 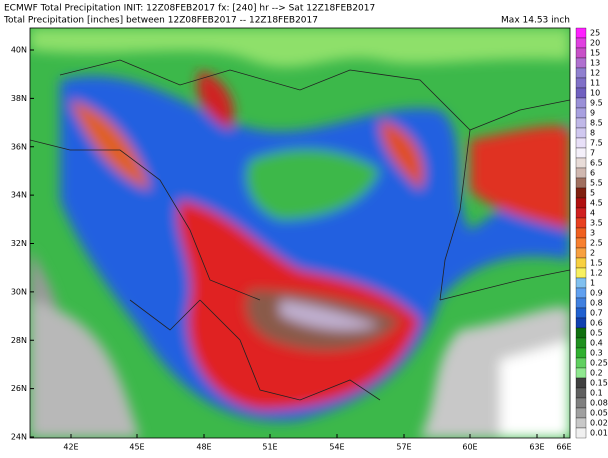 I want to click on colorbar-label: 1.5, so click(x=596, y=263).